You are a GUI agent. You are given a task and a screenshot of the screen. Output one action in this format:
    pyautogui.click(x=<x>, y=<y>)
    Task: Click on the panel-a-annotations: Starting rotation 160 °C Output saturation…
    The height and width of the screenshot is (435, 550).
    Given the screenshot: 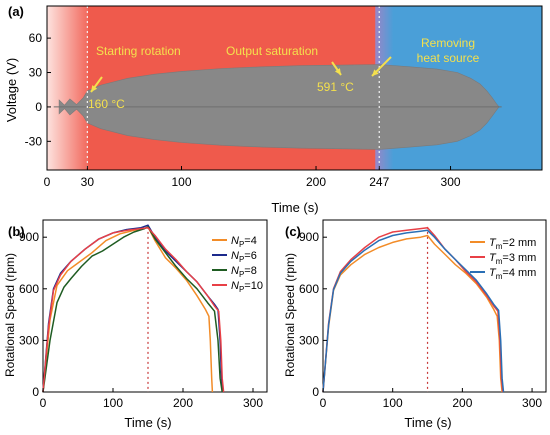 What is the action you would take?
    pyautogui.click(x=284, y=73)
    